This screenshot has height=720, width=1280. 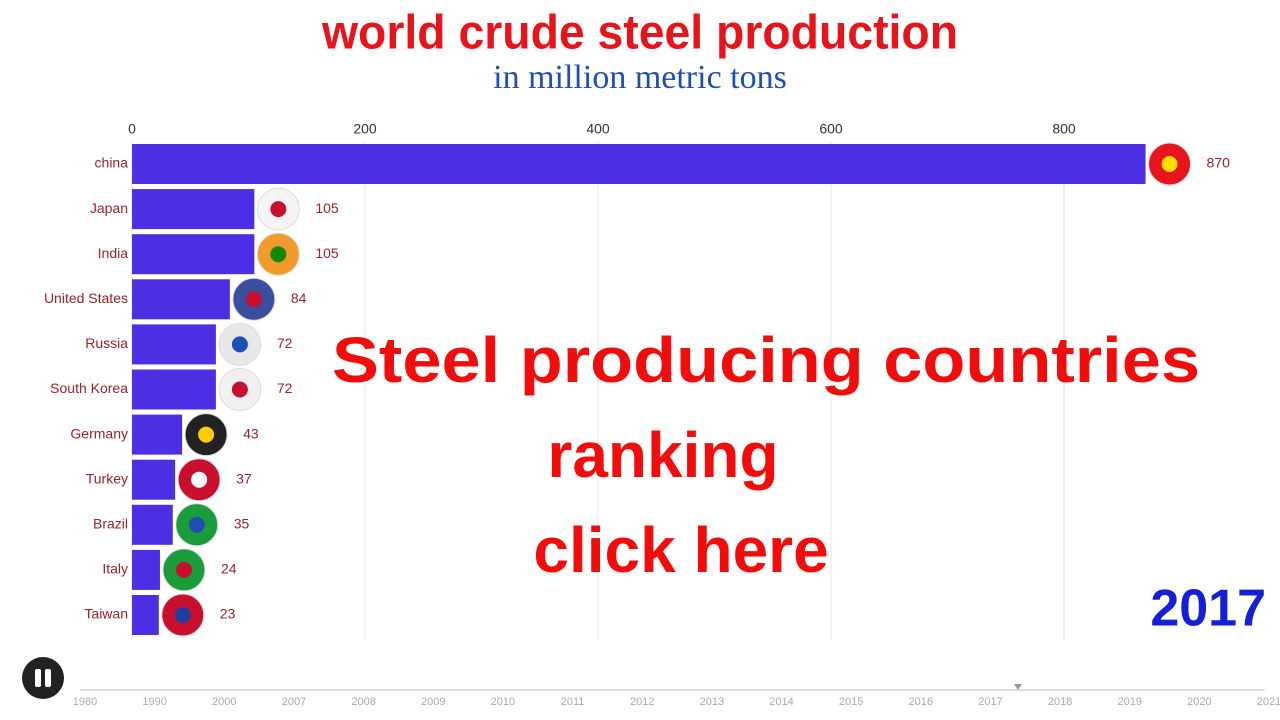 I want to click on timeline-label: 2011, so click(x=573, y=702).